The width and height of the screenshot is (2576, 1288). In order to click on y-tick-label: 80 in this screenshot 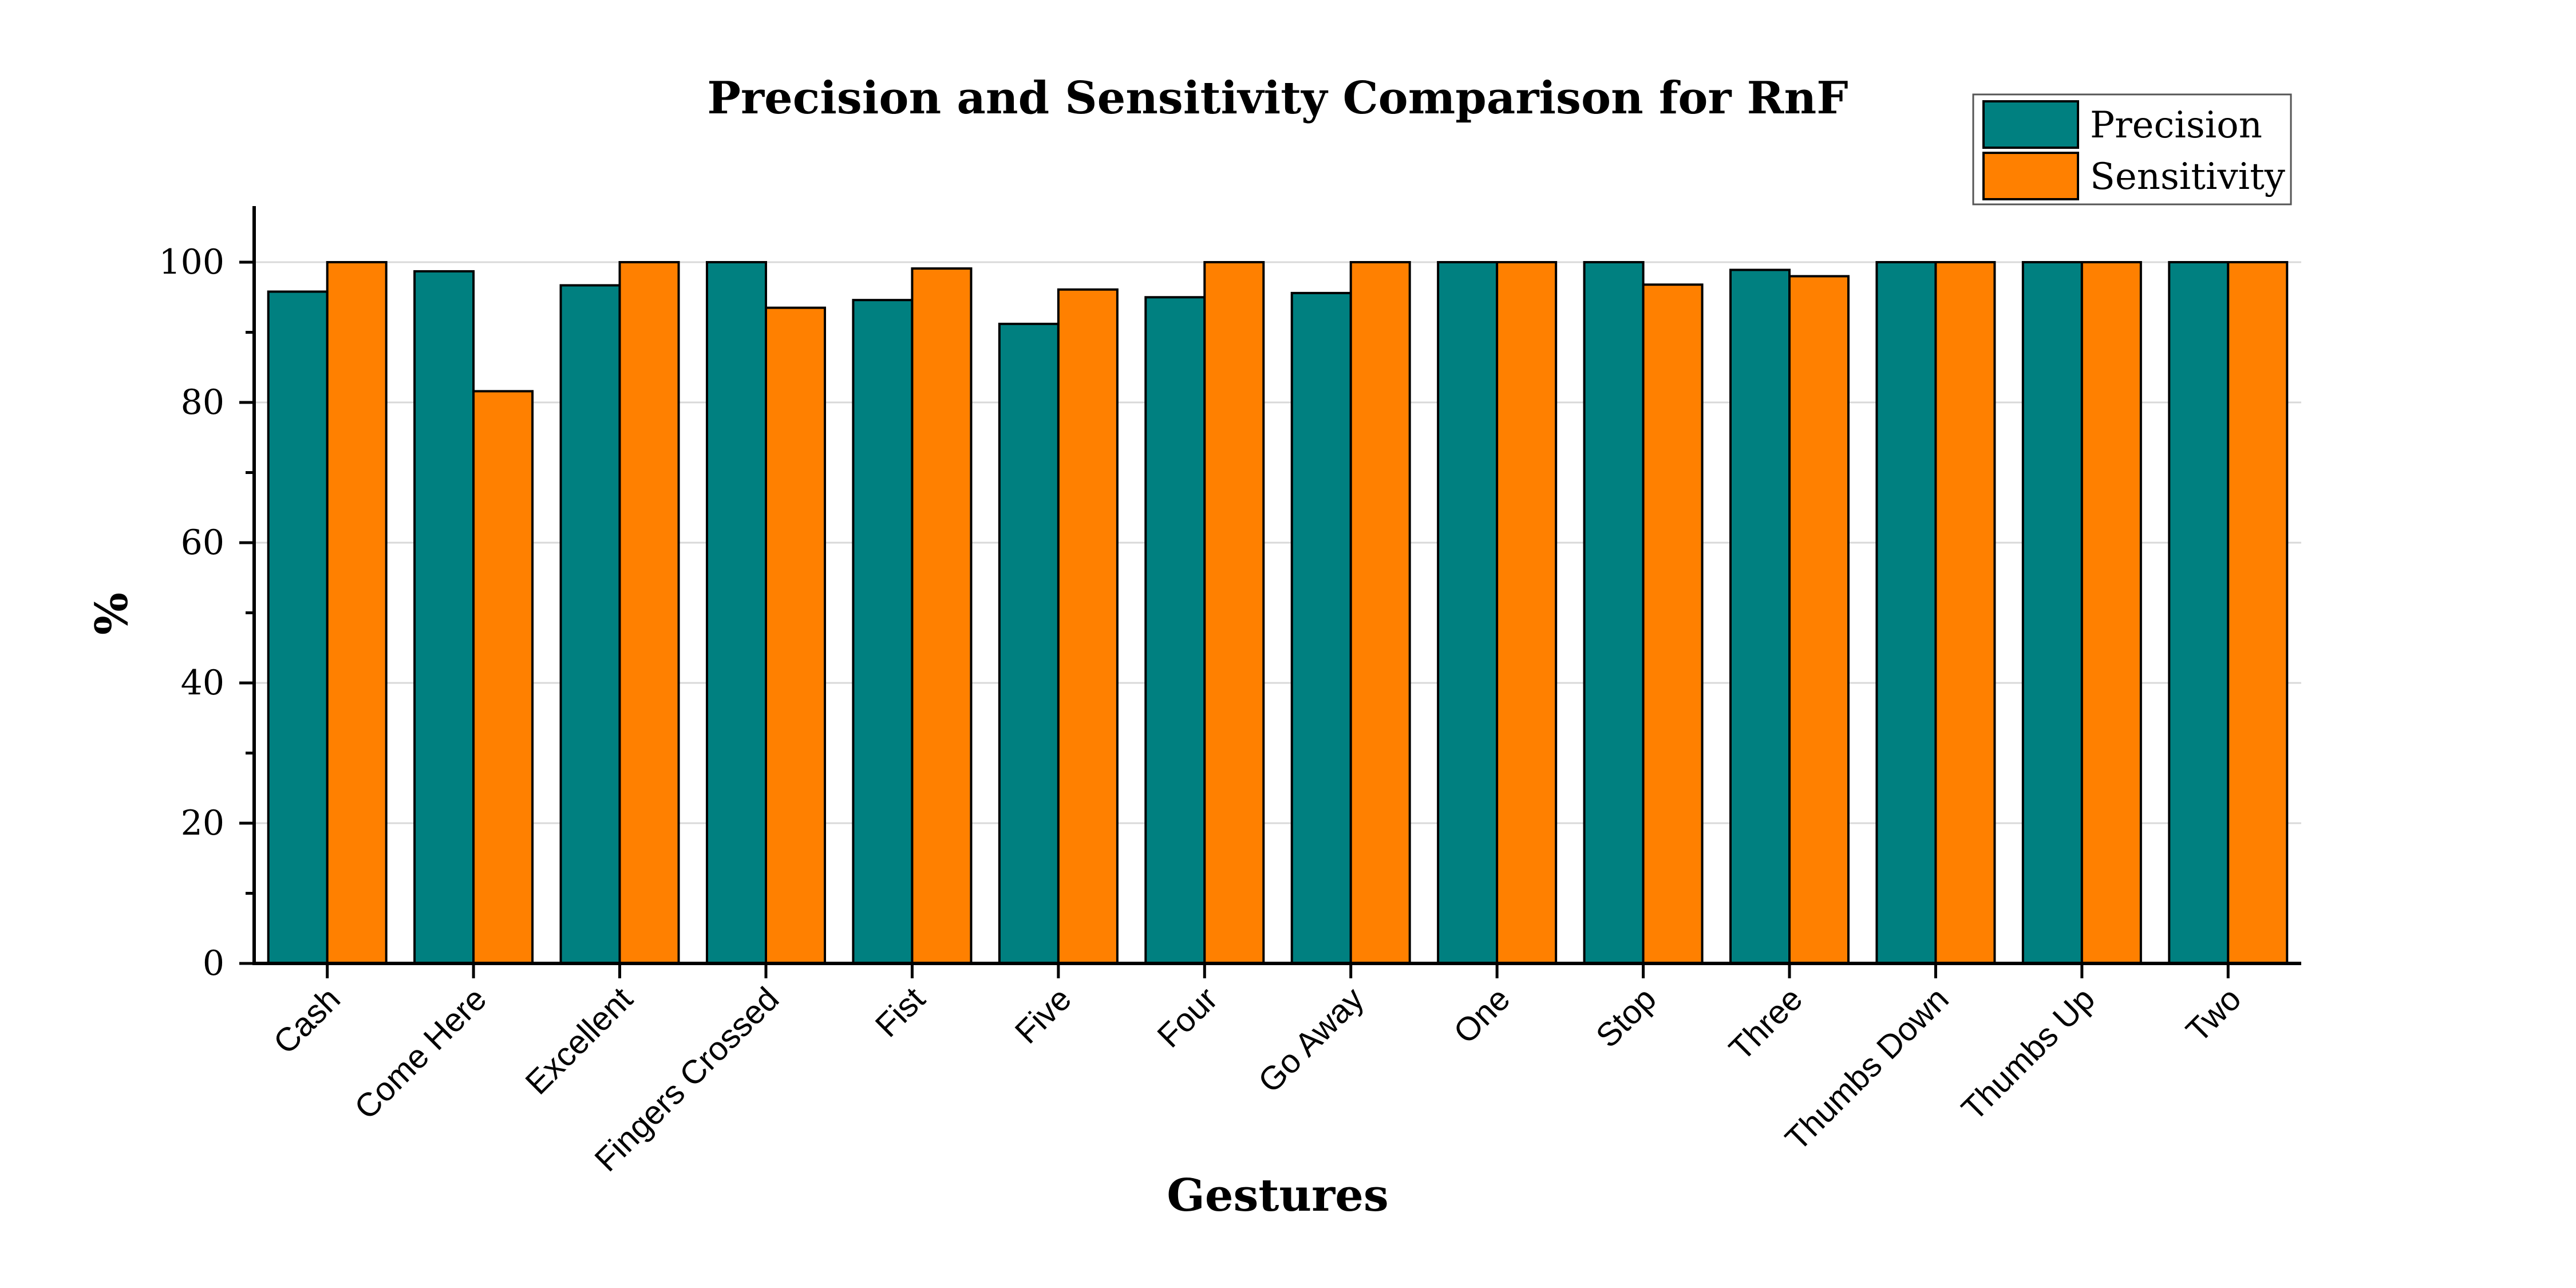, I will do `click(202, 402)`.